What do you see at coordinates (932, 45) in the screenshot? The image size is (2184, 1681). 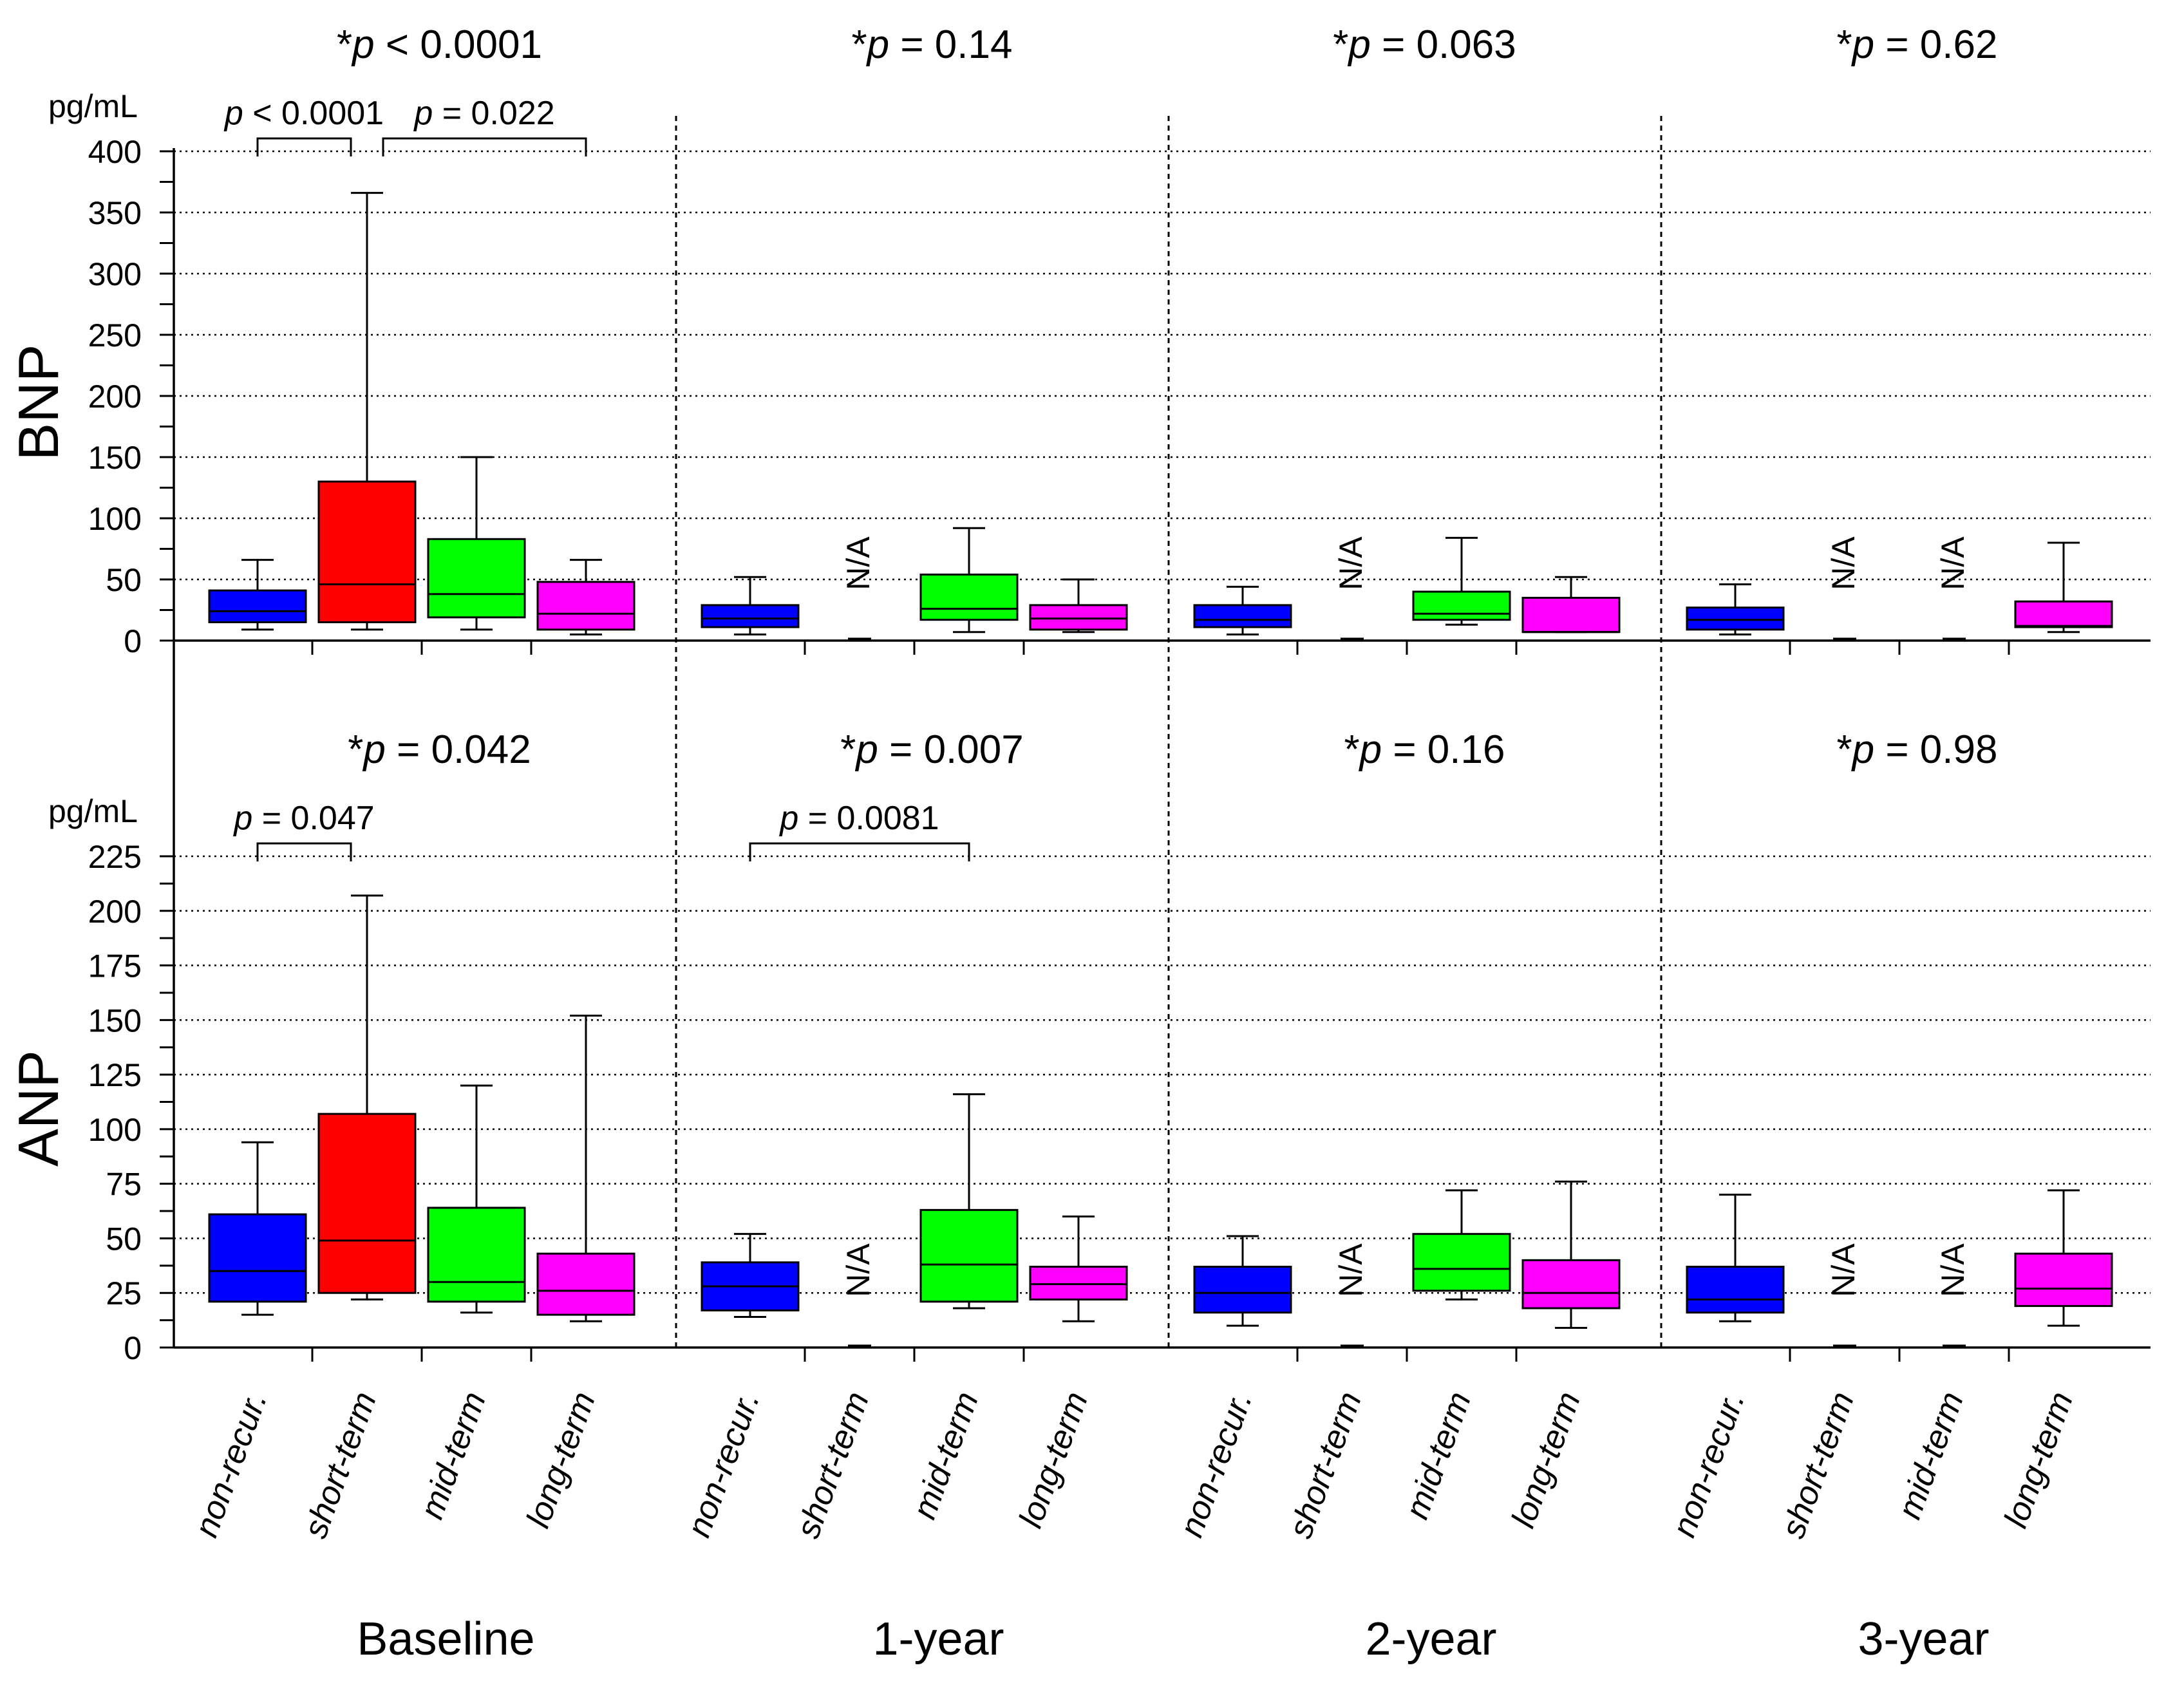 I see `overall-p-value: *p = 0.14` at bounding box center [932, 45].